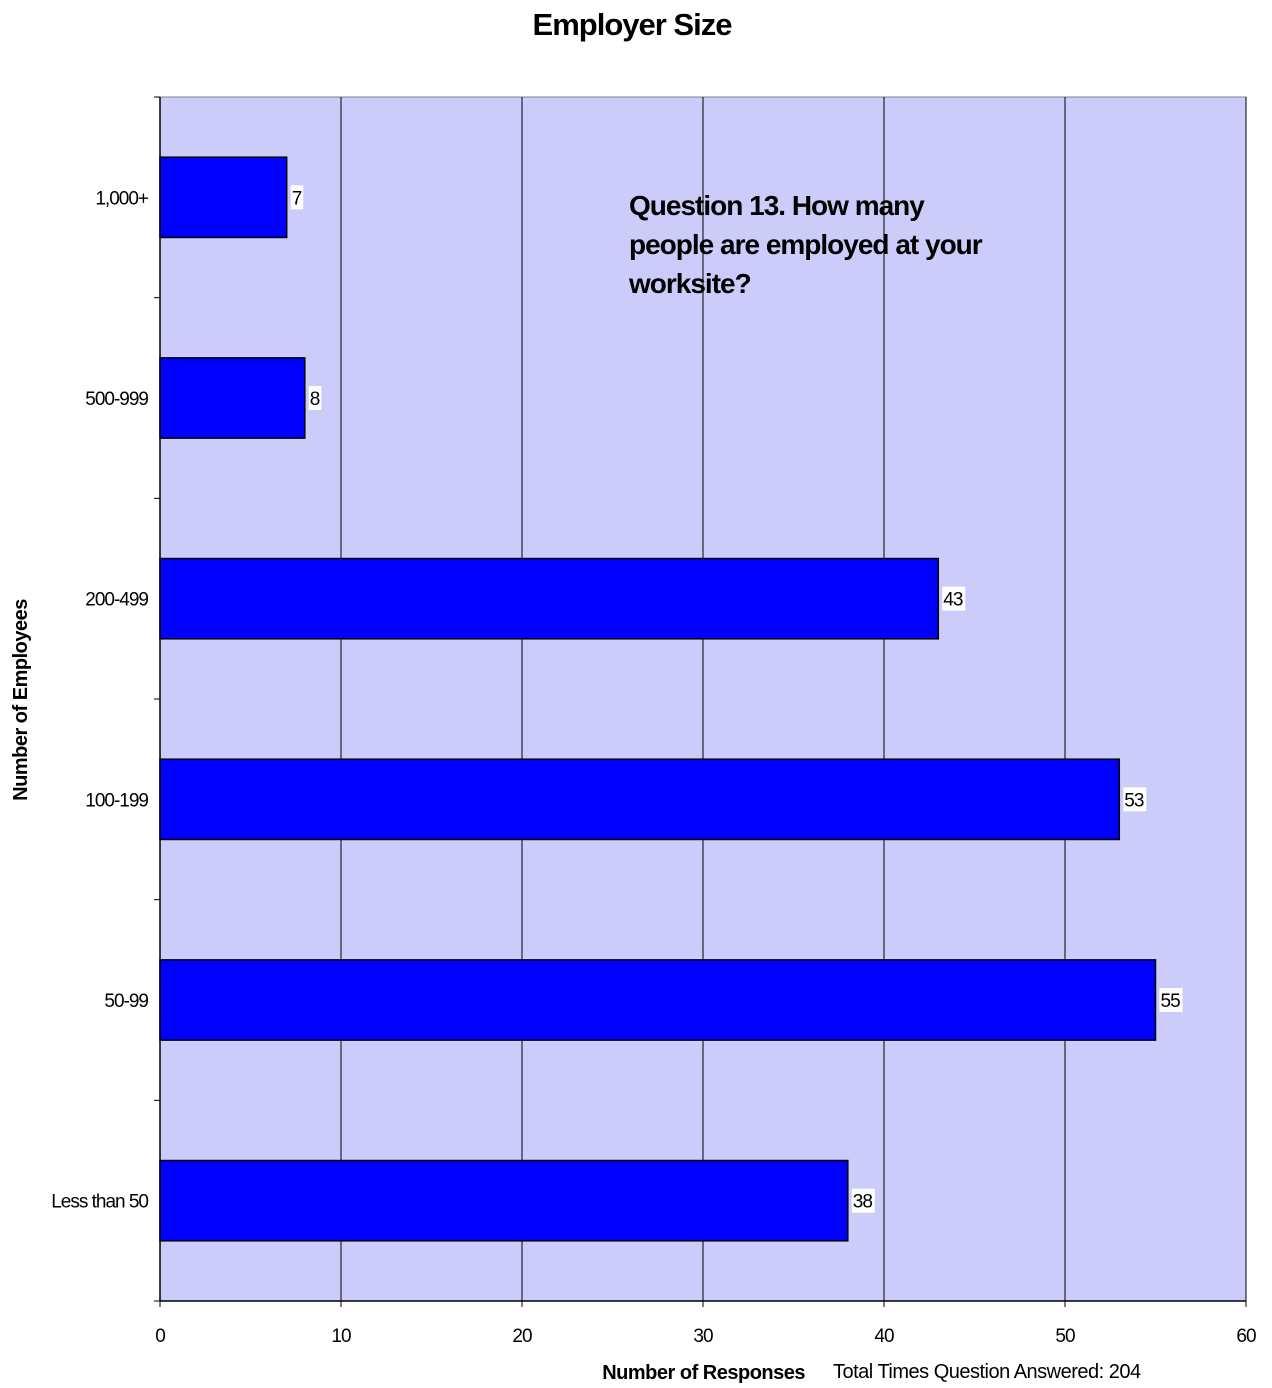 Image resolution: width=1272 pixels, height=1388 pixels. I want to click on x-tick-label: 10, so click(341, 1336).